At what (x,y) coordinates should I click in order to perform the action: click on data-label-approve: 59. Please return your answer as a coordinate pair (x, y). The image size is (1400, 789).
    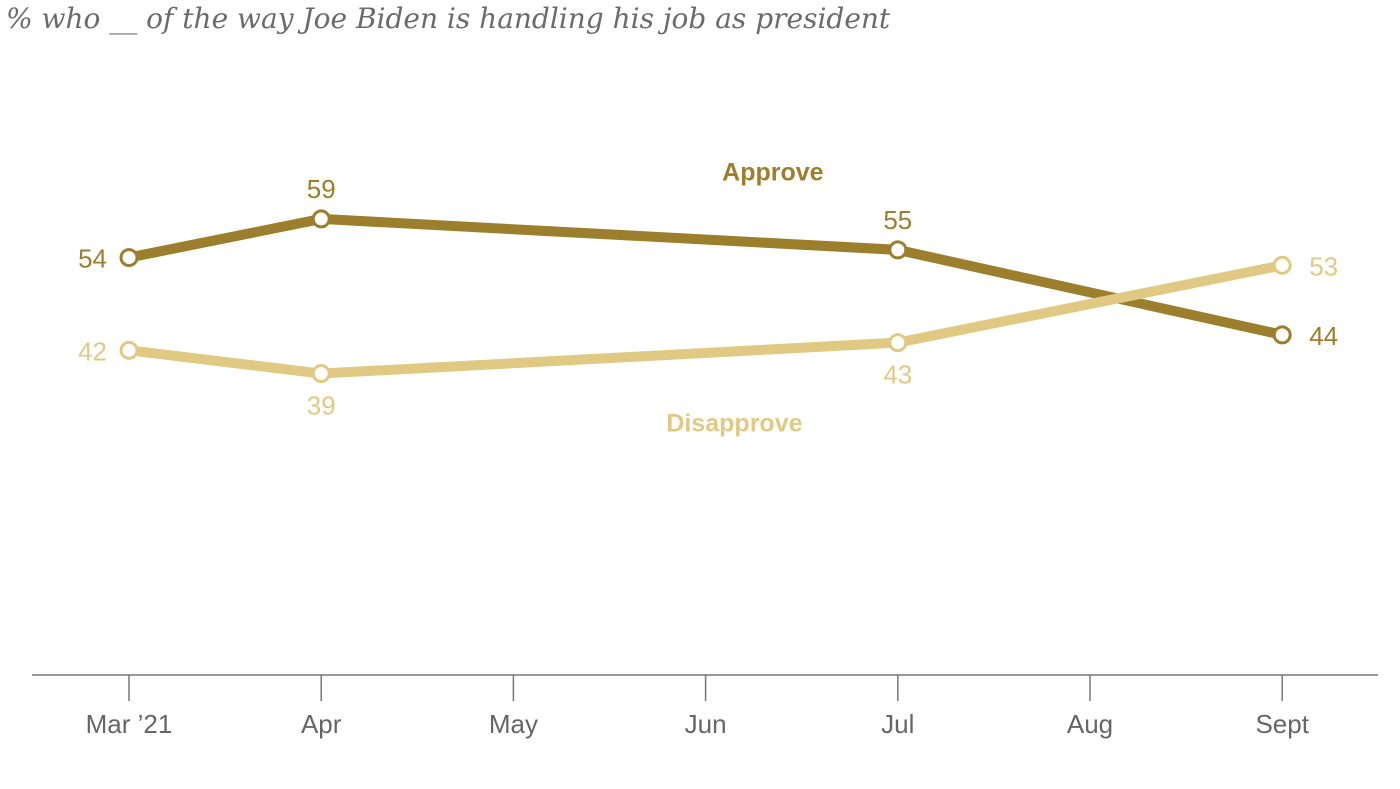
    Looking at the image, I should click on (321, 189).